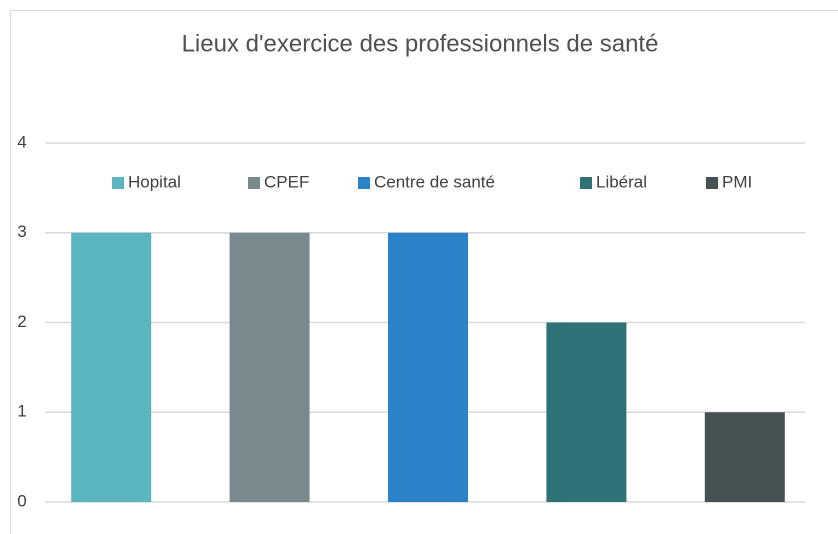  What do you see at coordinates (21, 231) in the screenshot?
I see `y-tick-label: 3` at bounding box center [21, 231].